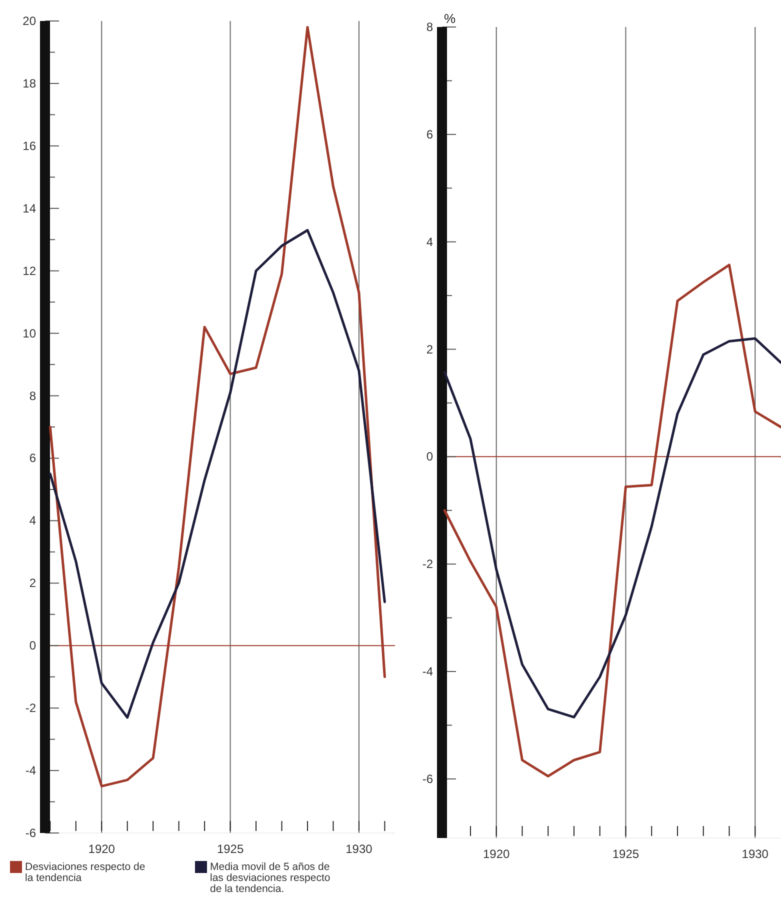 The height and width of the screenshot is (898, 781). What do you see at coordinates (85, 872) in the screenshot?
I see `legend-label: Desviaciones respecto de la tendencia` at bounding box center [85, 872].